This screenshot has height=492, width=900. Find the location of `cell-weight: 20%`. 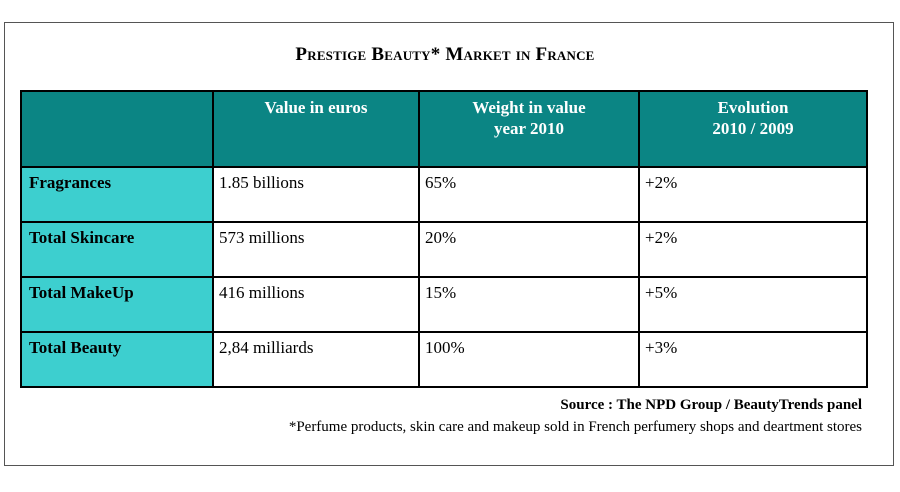

cell-weight: 20% is located at coordinates (529, 249).